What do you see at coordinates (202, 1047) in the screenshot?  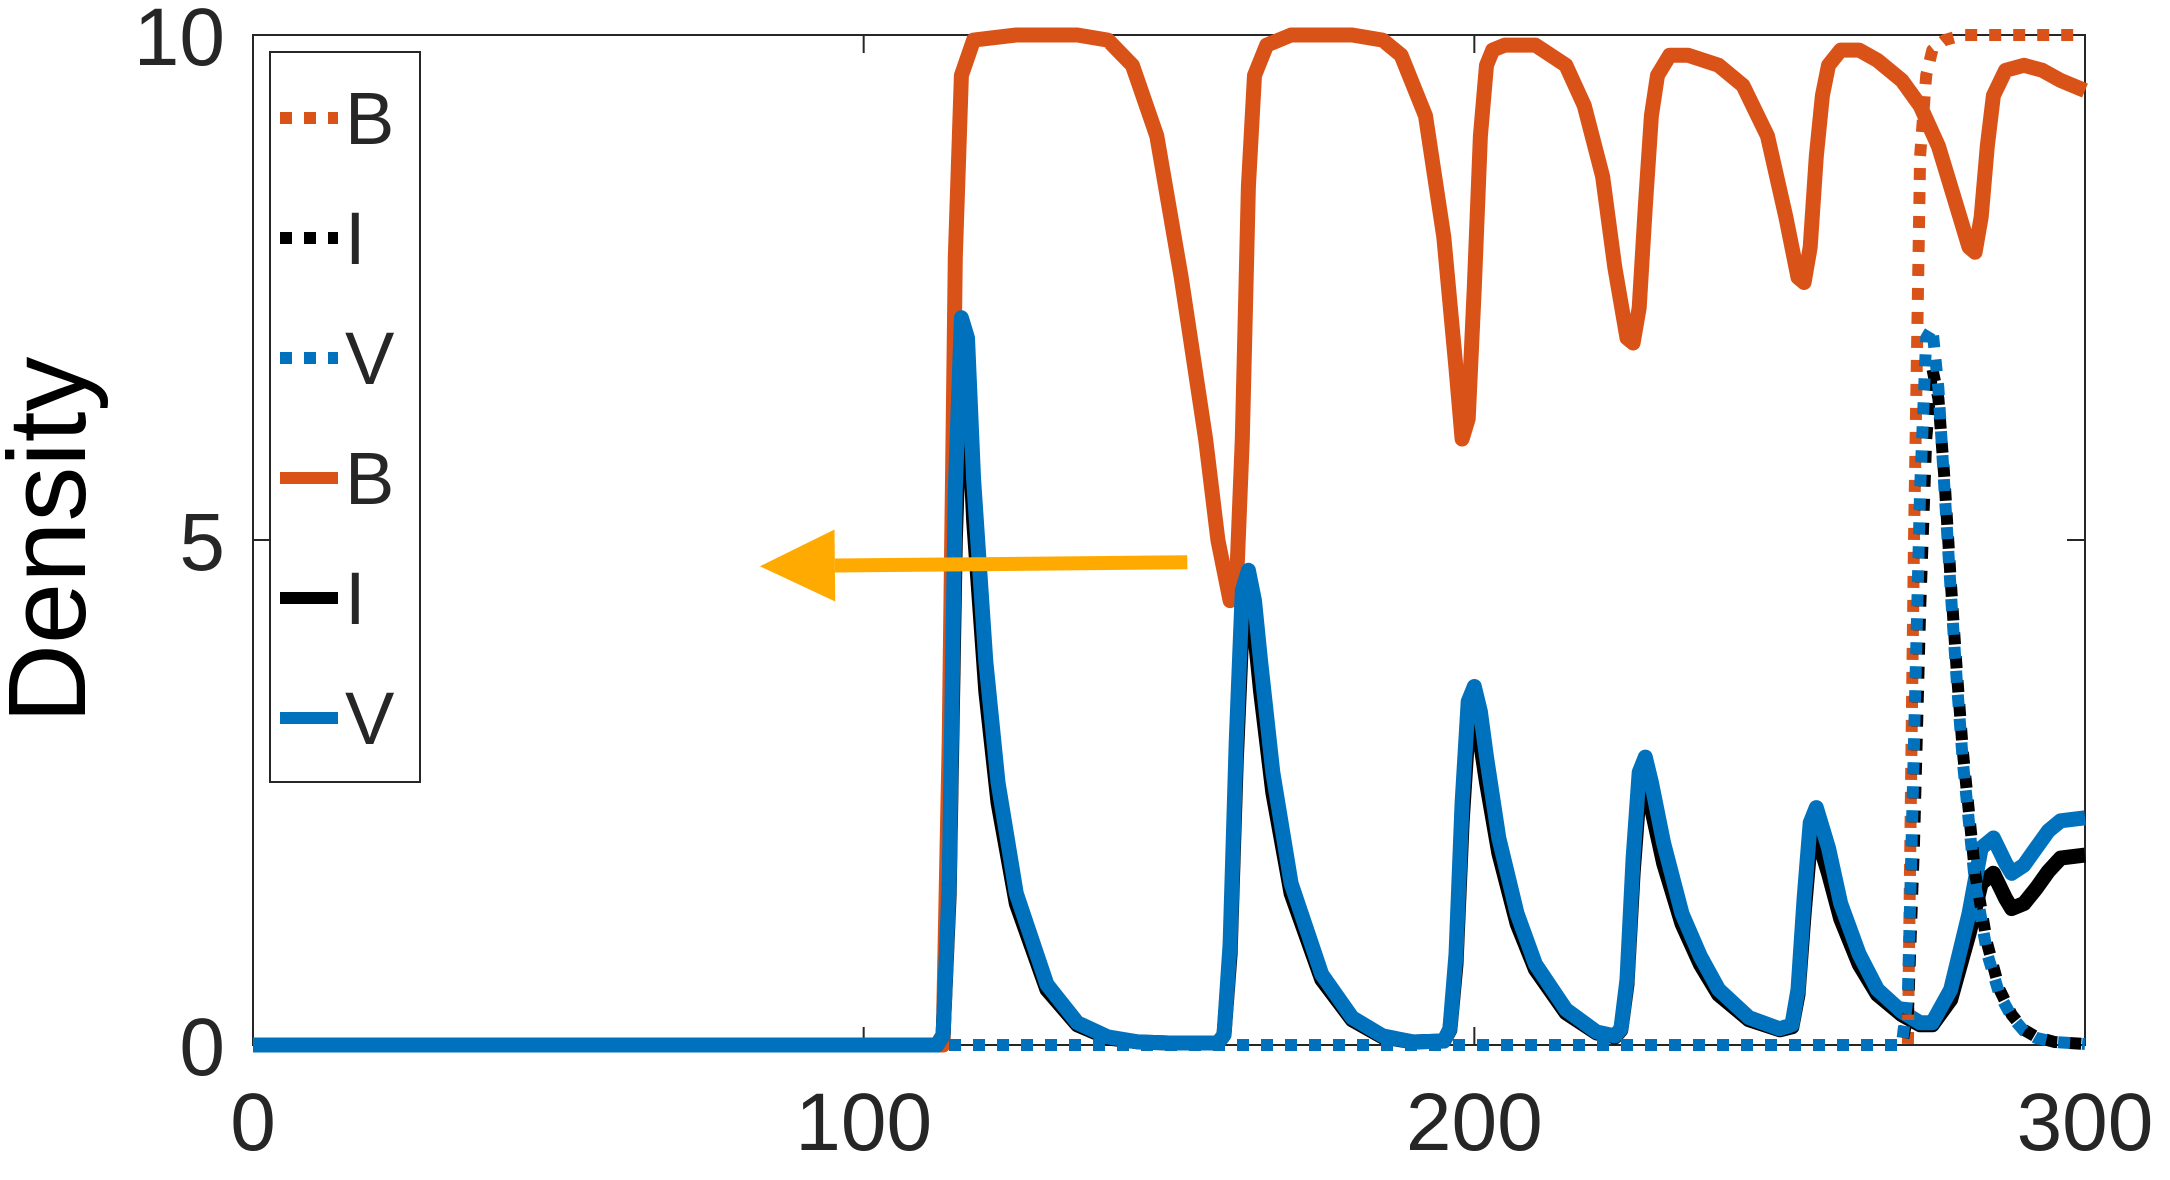 I see `y-tick-label: 0` at bounding box center [202, 1047].